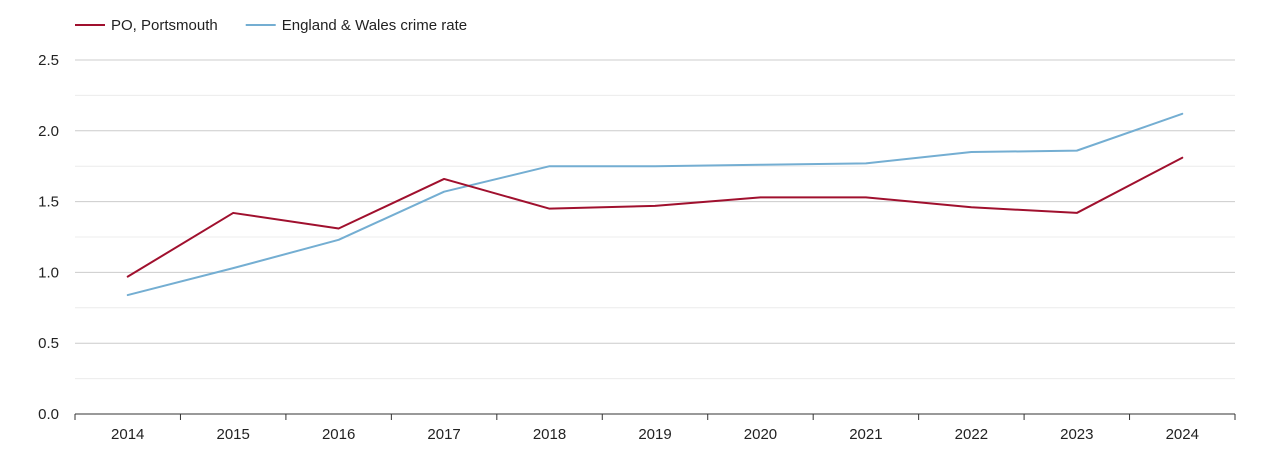 Image resolution: width=1270 pixels, height=450 pixels. What do you see at coordinates (971, 434) in the screenshot?
I see `x-tick-label: 2022` at bounding box center [971, 434].